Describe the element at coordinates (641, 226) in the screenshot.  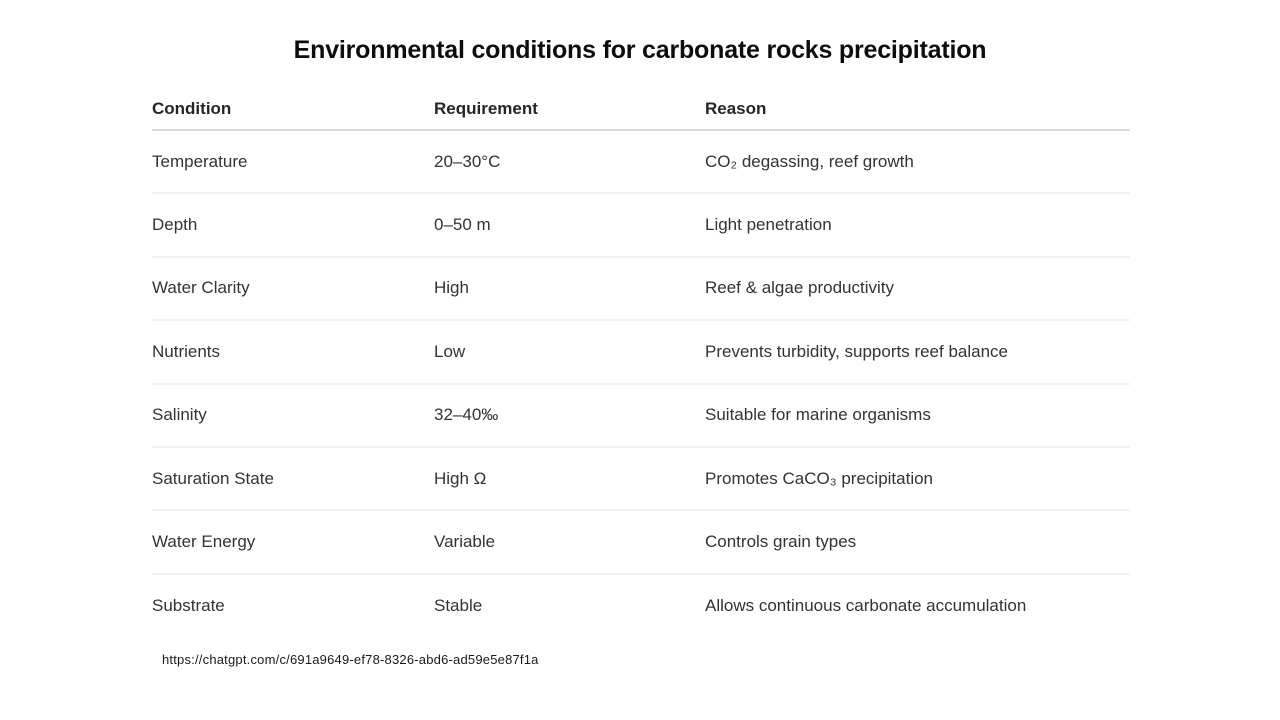
I see `table-row: Depth 0–50 m Light penetration` at that location.